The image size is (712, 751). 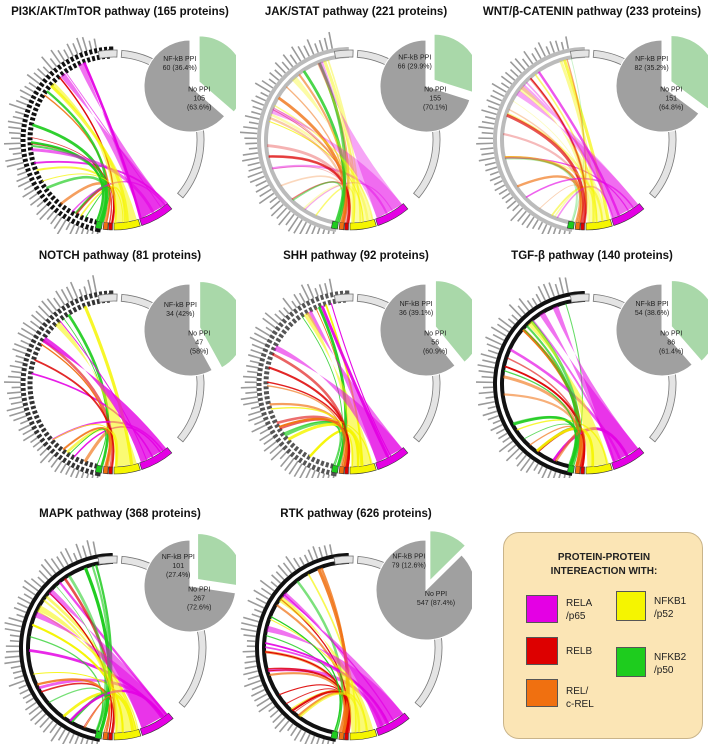 What do you see at coordinates (436, 603) in the screenshot?
I see `no-ppi-count: 547 (87.4%)` at bounding box center [436, 603].